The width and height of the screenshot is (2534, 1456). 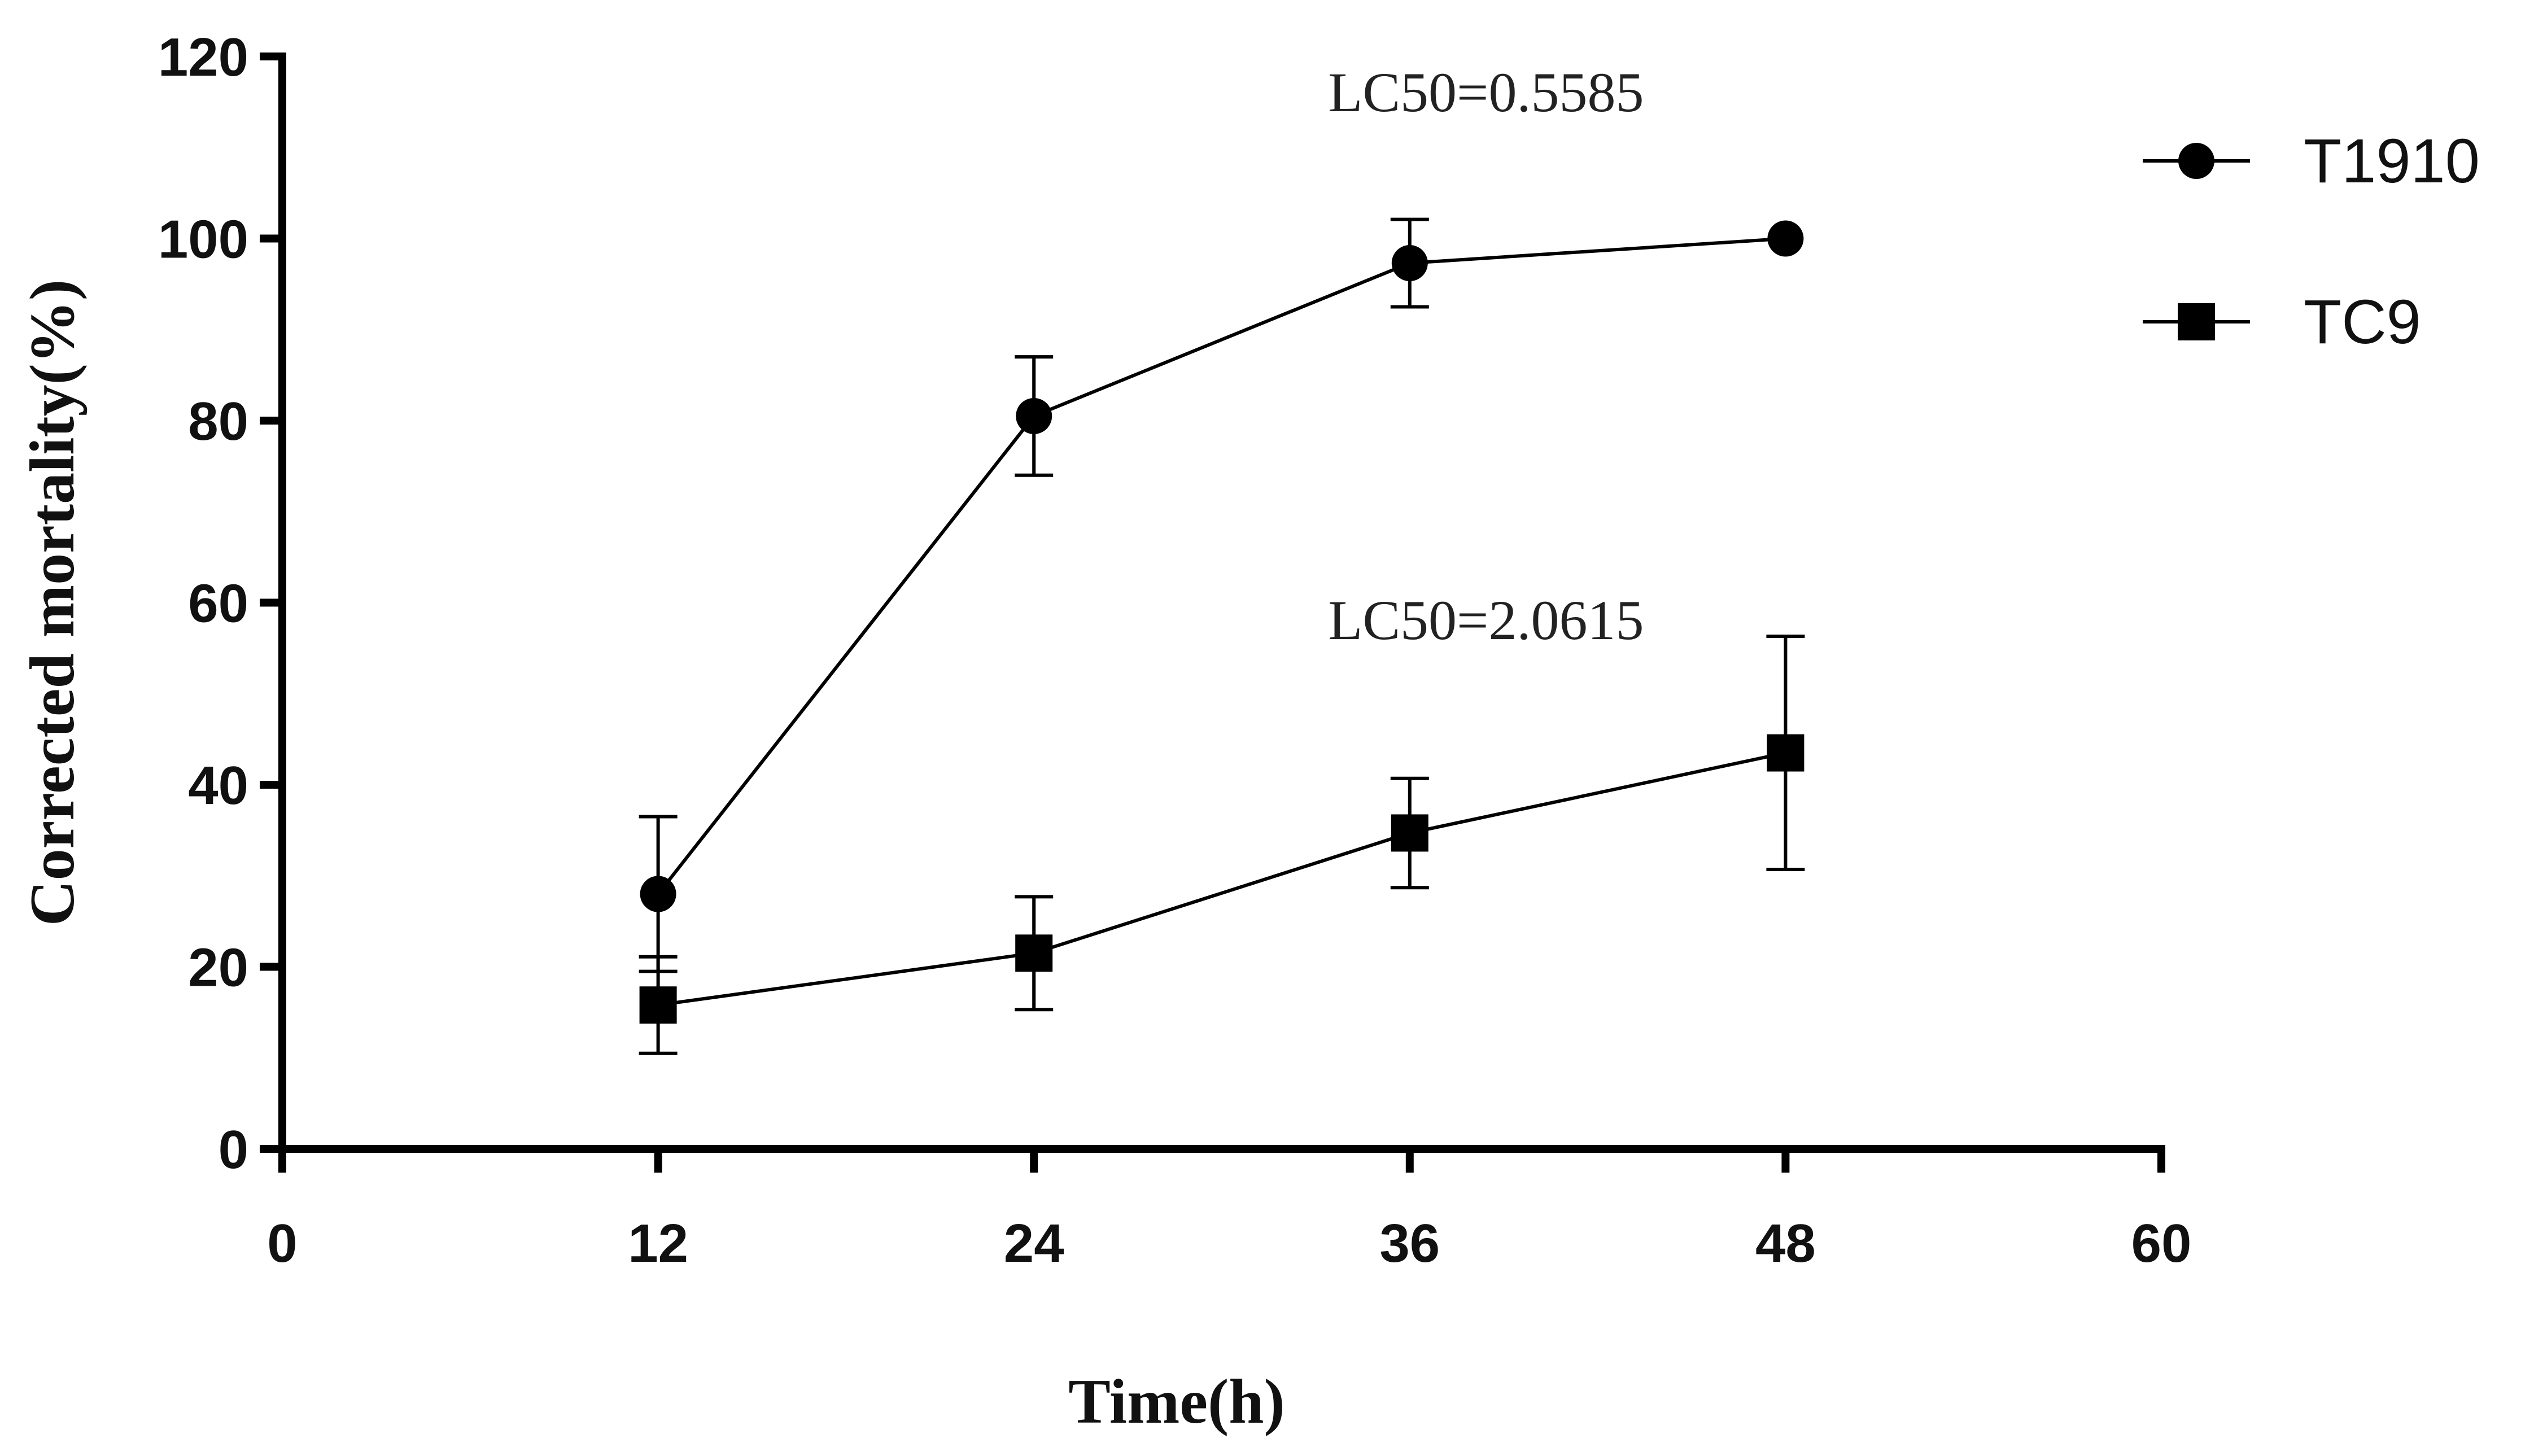 I want to click on y-tick-label: 40, so click(x=218, y=785).